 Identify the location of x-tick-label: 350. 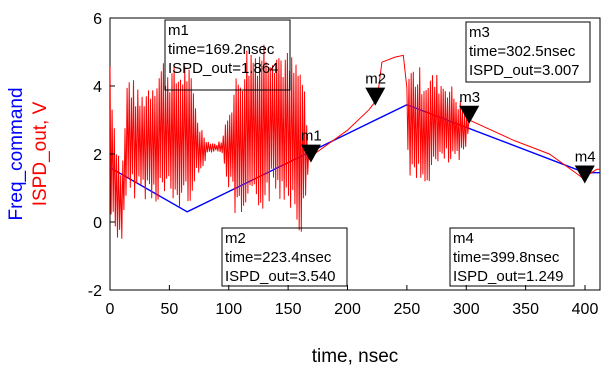
(525, 309).